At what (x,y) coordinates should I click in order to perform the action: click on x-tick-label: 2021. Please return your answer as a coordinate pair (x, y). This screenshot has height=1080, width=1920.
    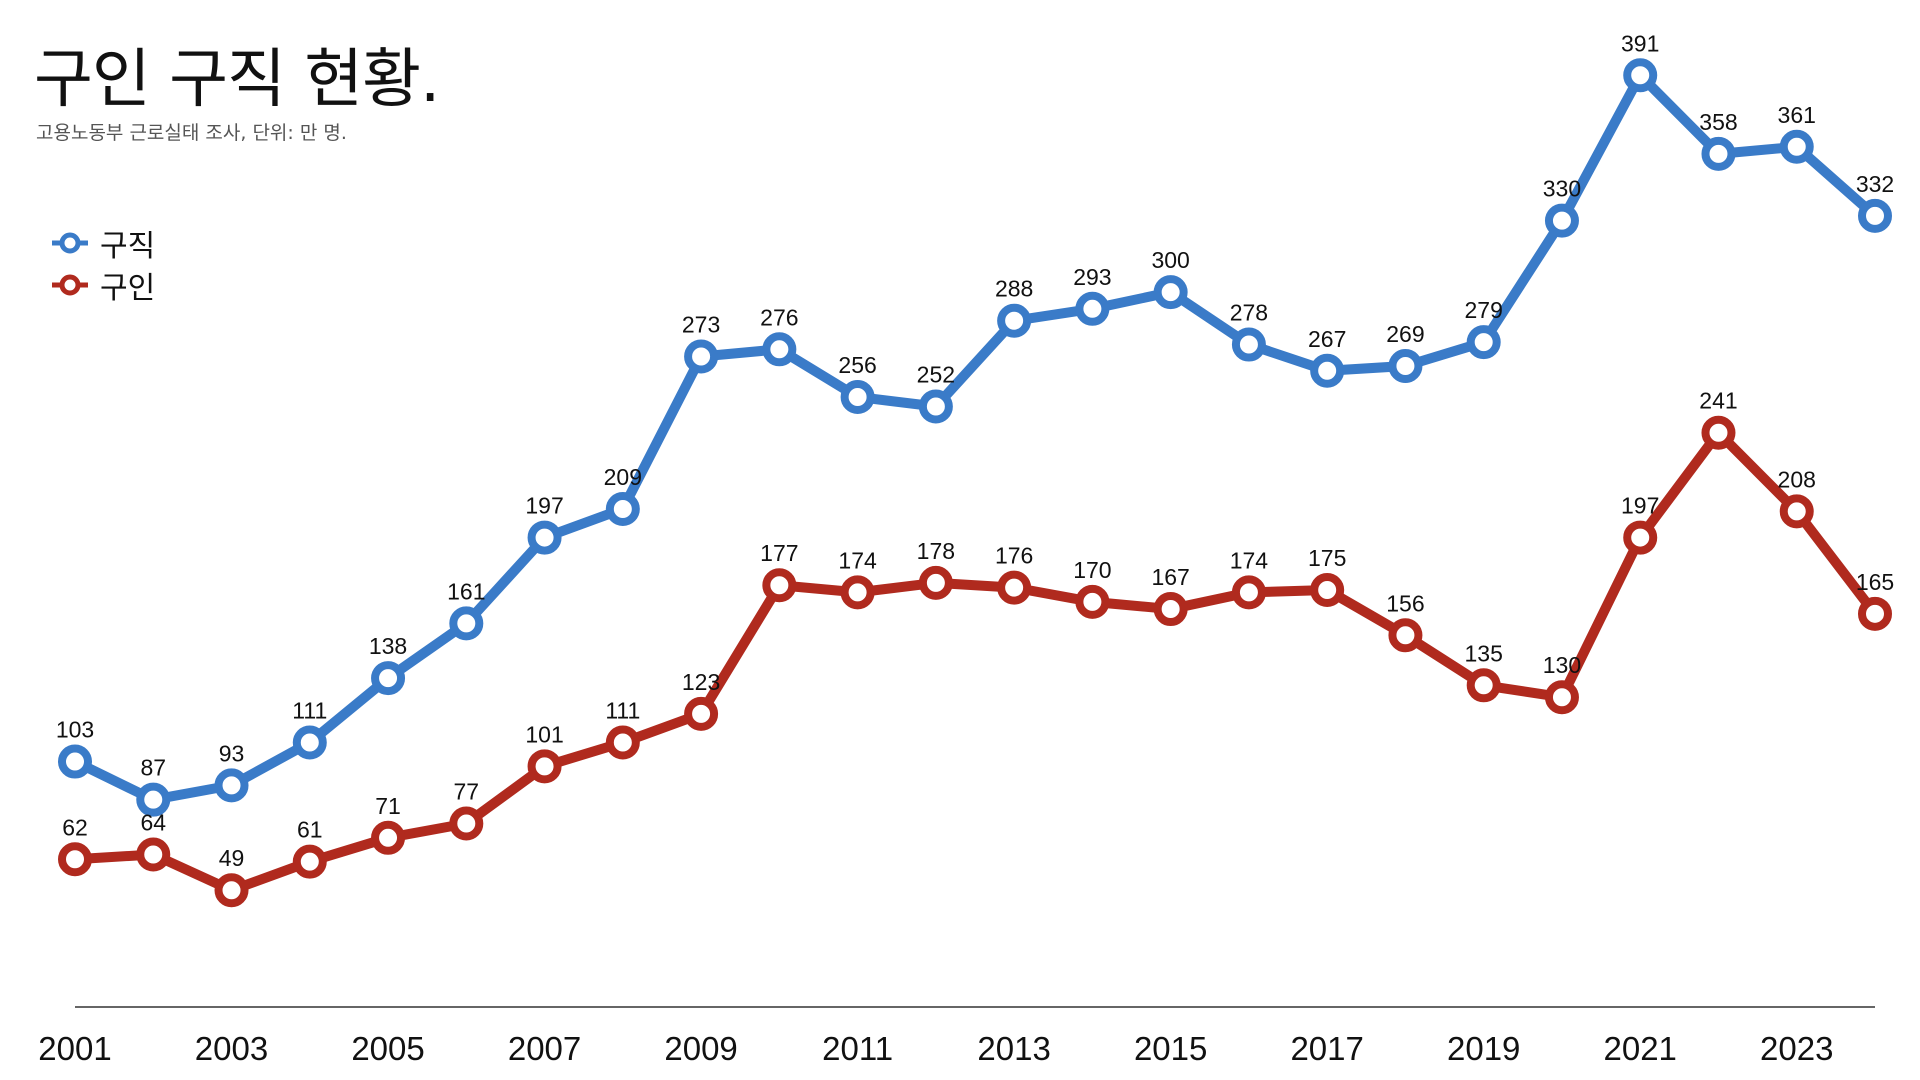
    Looking at the image, I should click on (1640, 1048).